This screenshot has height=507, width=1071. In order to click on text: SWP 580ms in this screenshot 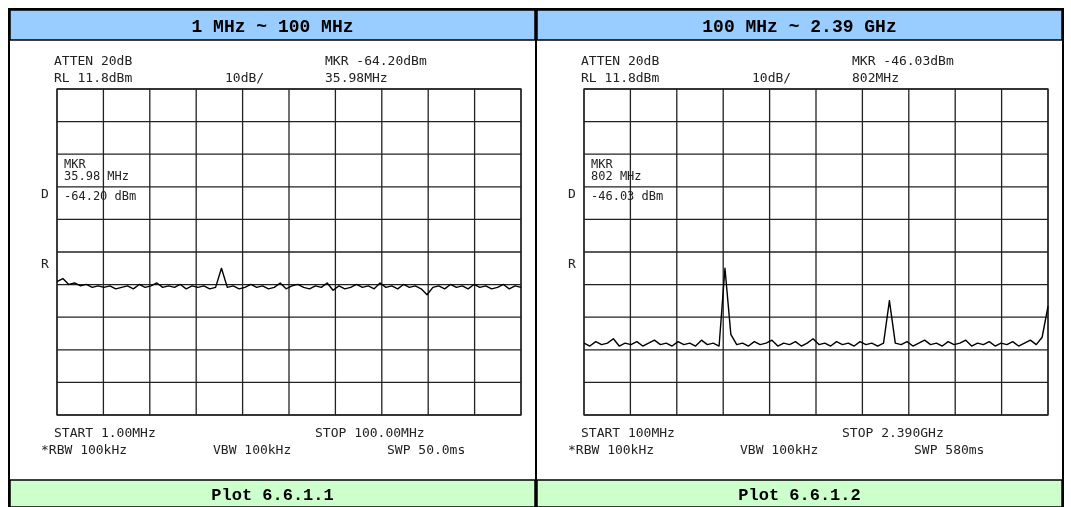, I will do `click(949, 449)`.